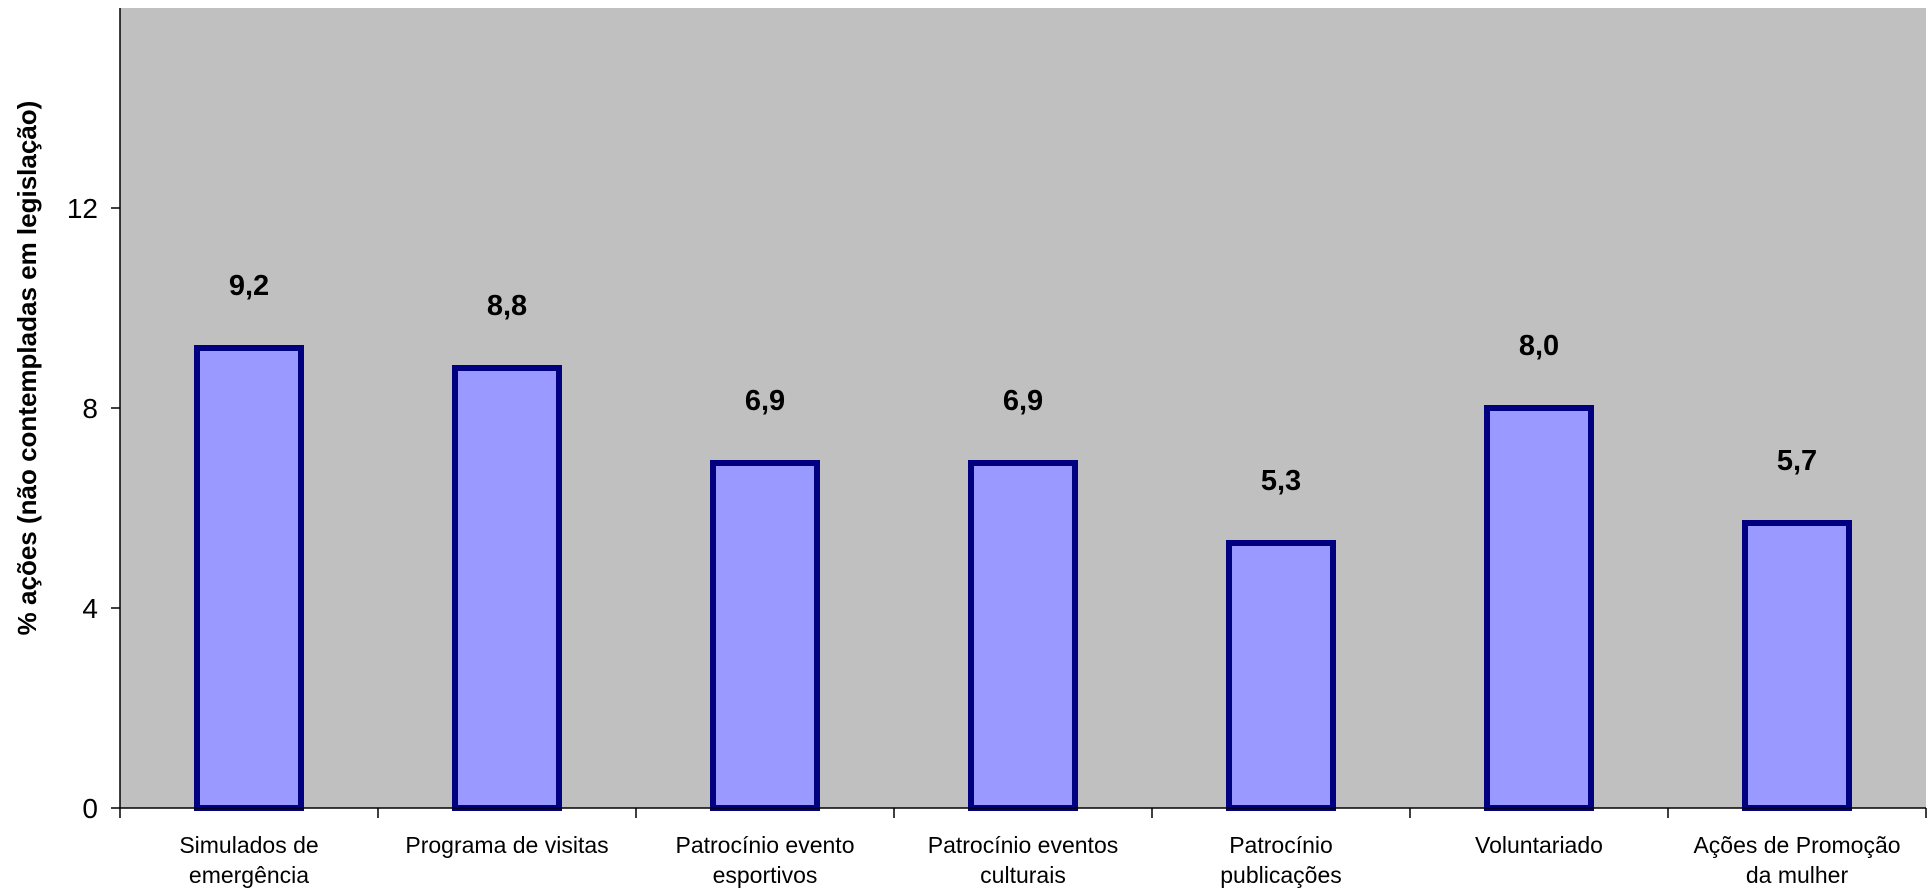 The width and height of the screenshot is (1930, 889). I want to click on data-label: 9,2, so click(249, 286).